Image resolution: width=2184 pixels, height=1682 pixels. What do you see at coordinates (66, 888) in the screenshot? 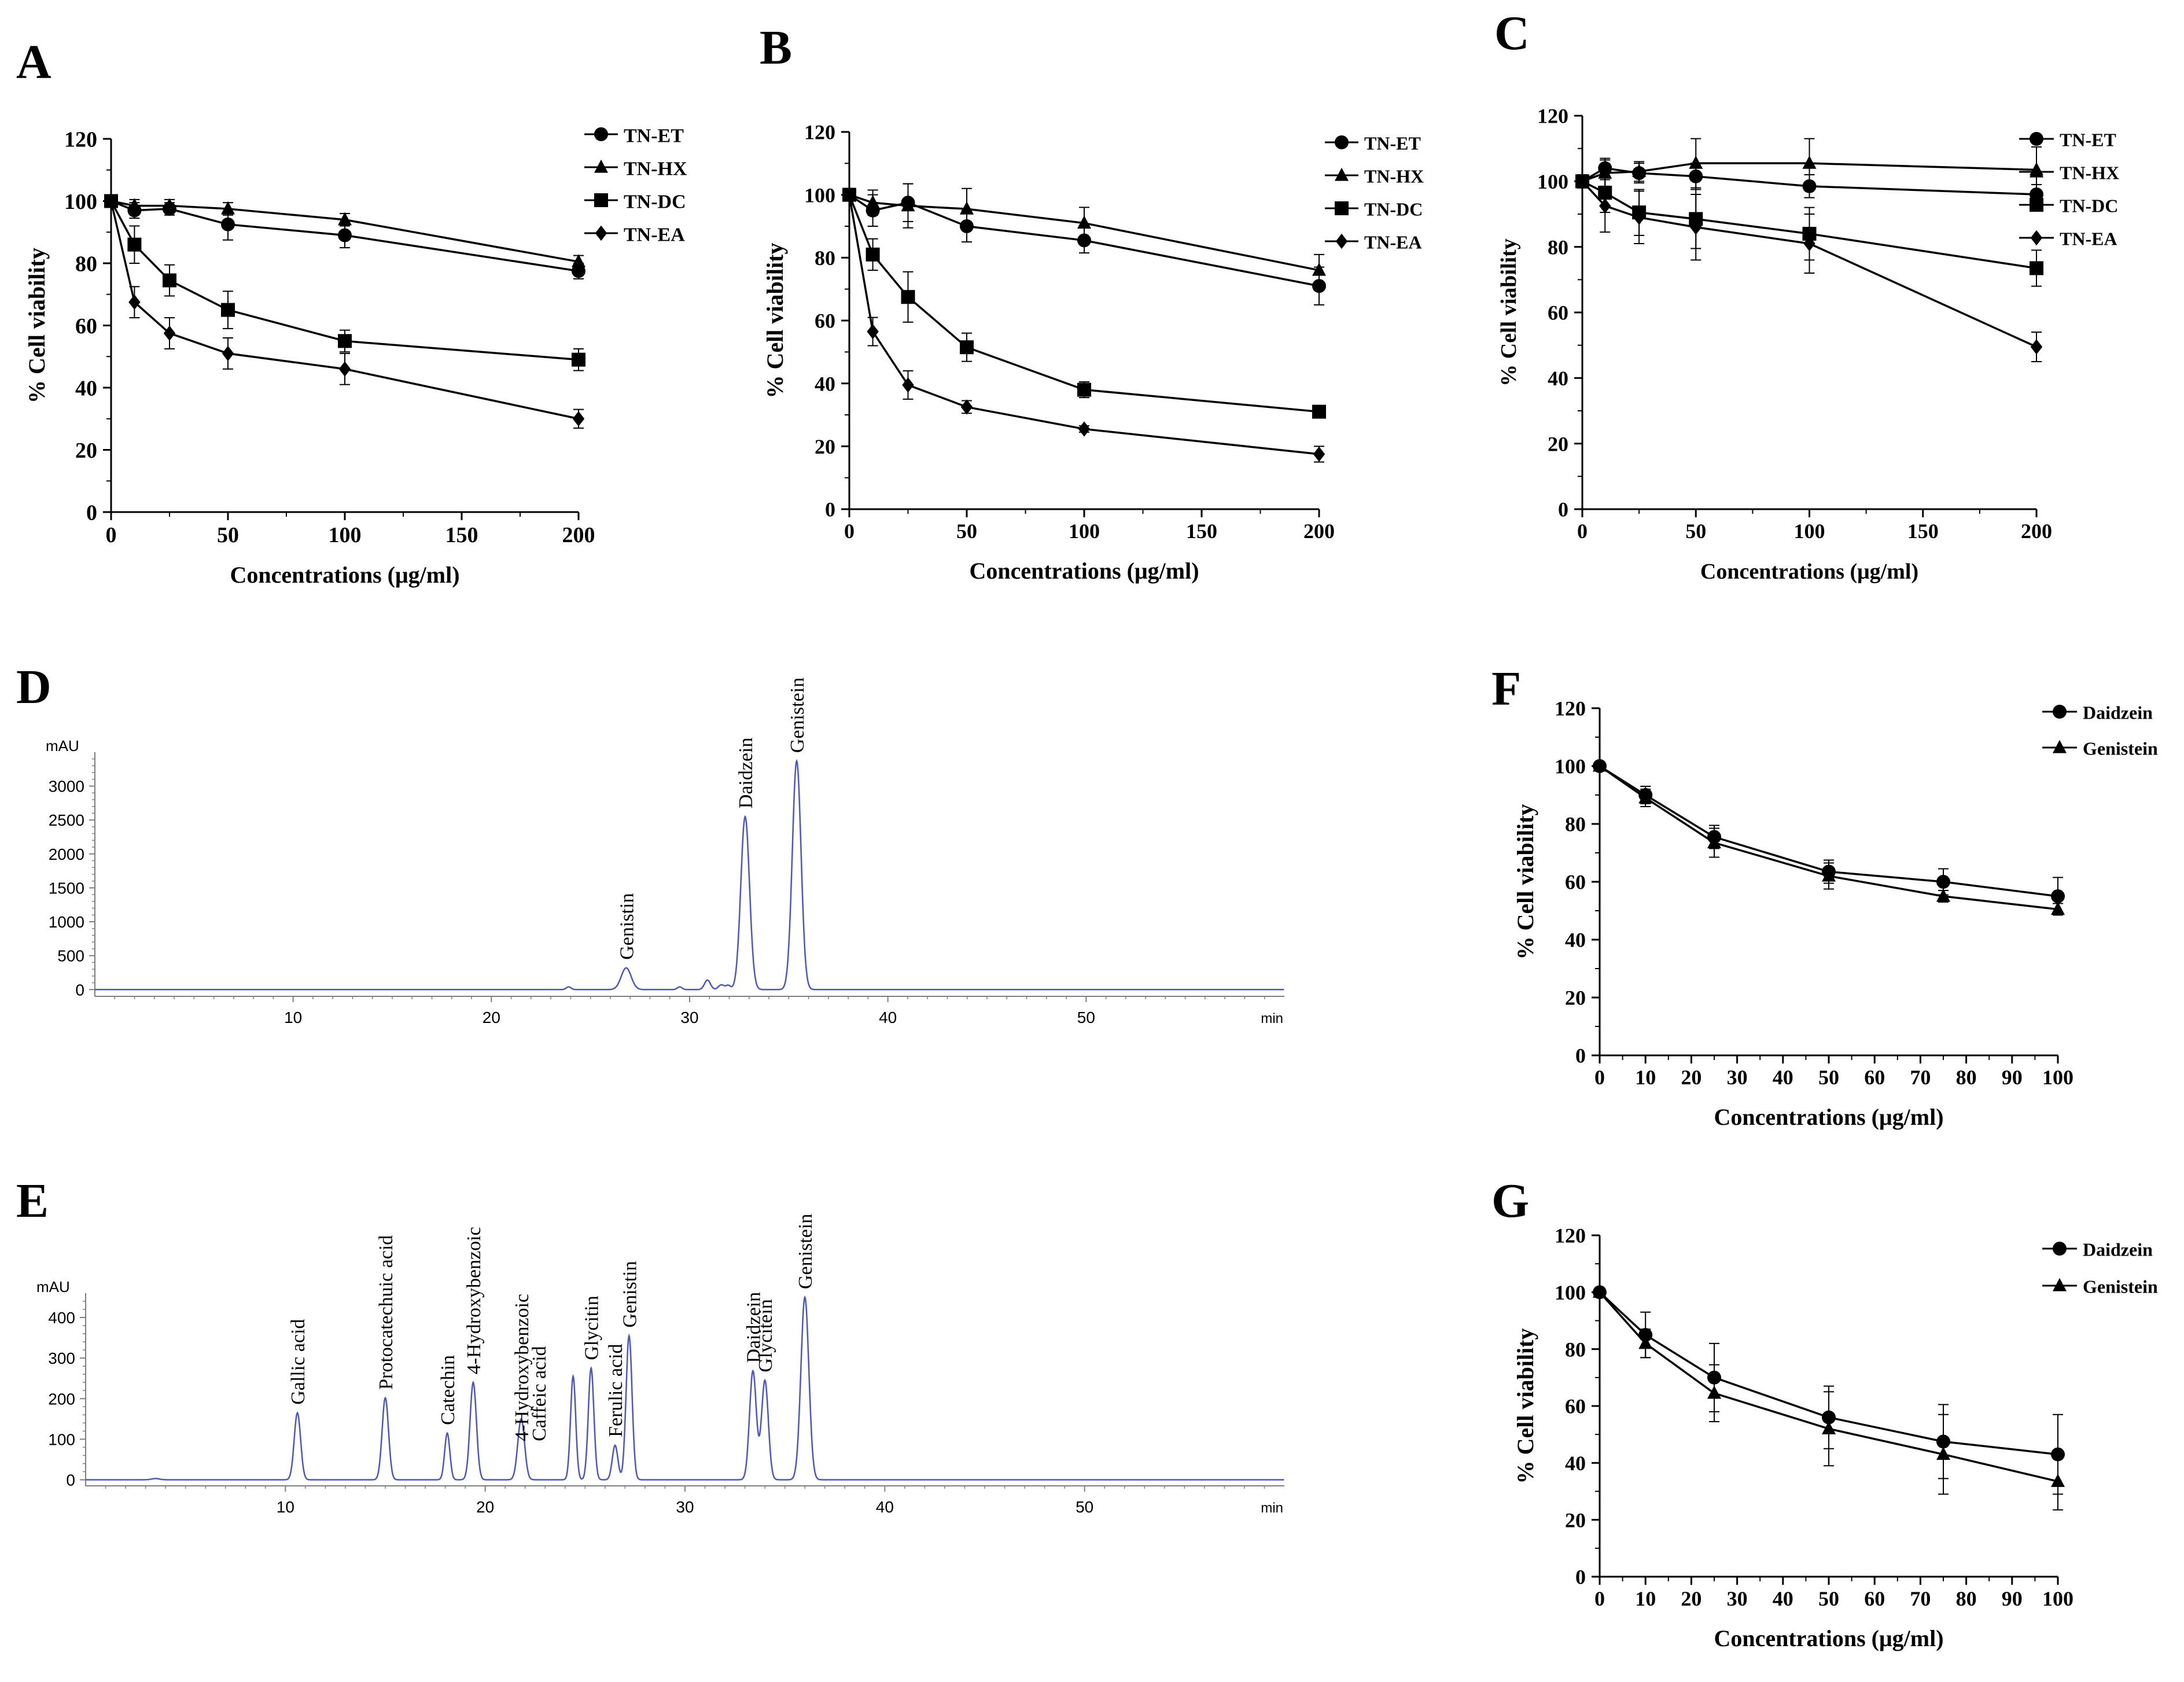
I see `y-tick-label: 1500` at bounding box center [66, 888].